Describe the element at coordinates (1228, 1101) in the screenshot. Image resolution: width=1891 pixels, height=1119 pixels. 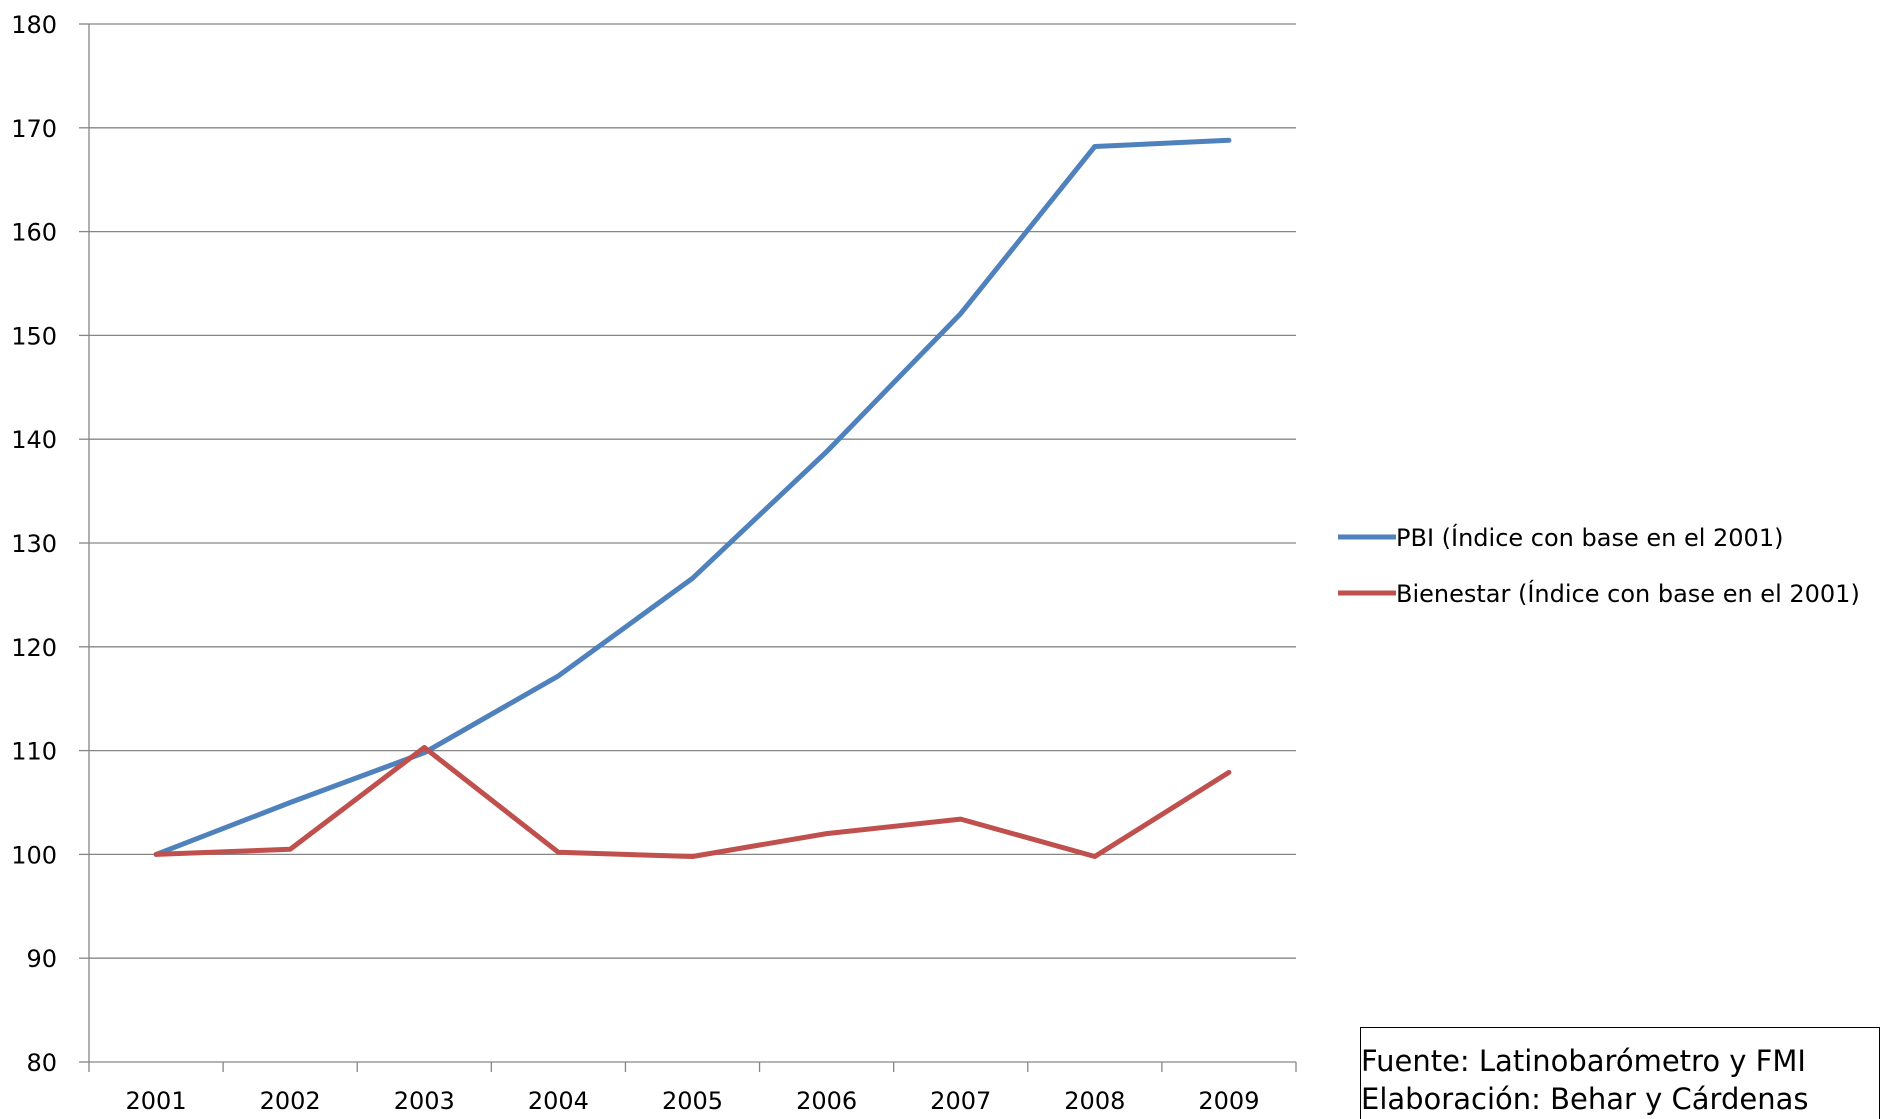
I see `x-tick-label: 2009` at that location.